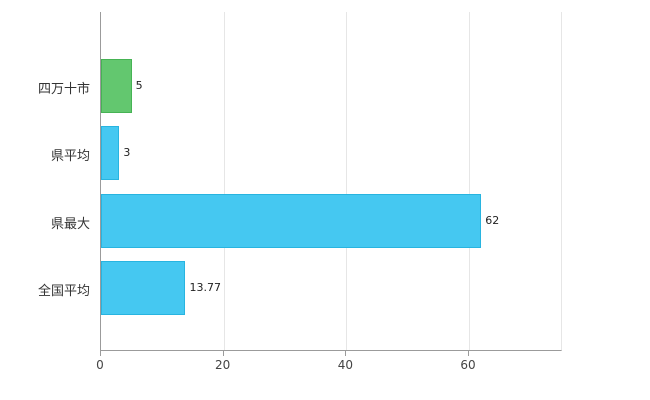  What do you see at coordinates (100, 365) in the screenshot?
I see `x-tick-label-0: 0` at bounding box center [100, 365].